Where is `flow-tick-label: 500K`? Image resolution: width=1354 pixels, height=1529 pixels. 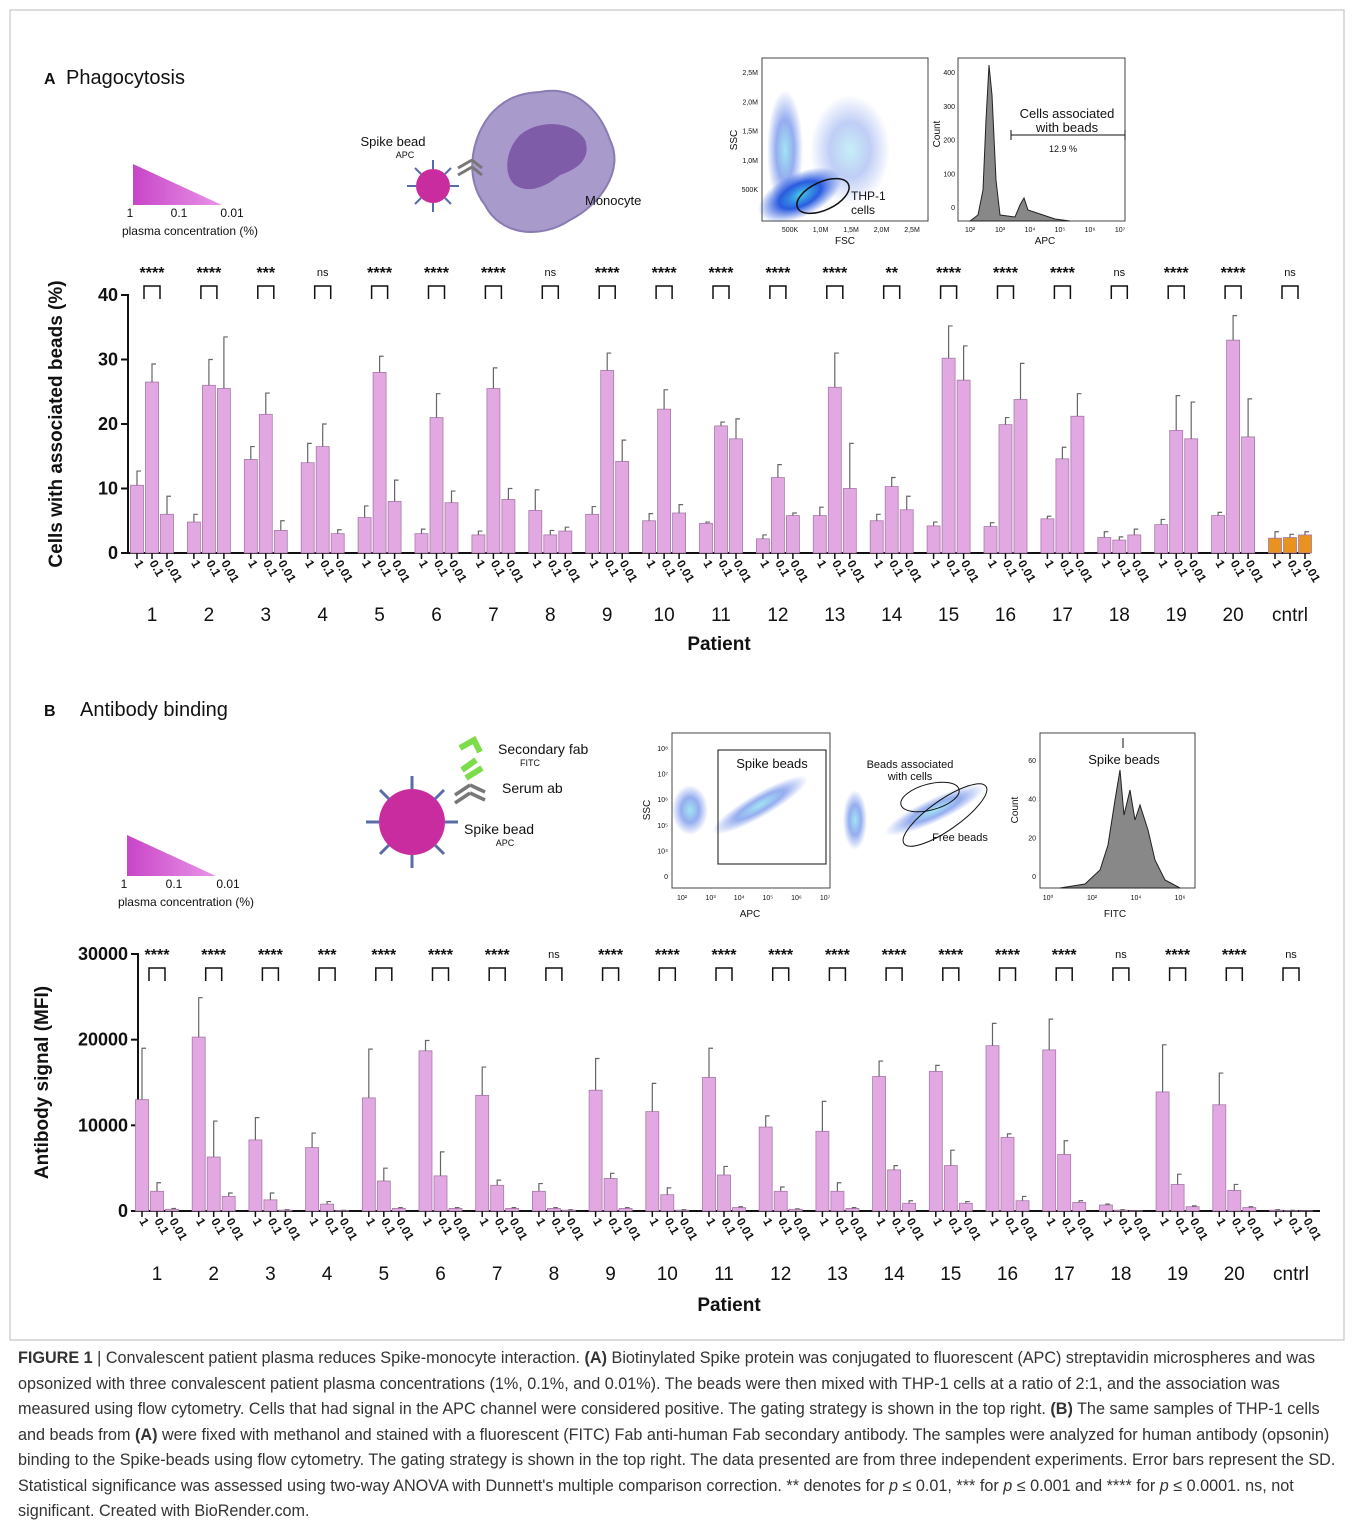 flow-tick-label: 500K is located at coordinates (750, 190).